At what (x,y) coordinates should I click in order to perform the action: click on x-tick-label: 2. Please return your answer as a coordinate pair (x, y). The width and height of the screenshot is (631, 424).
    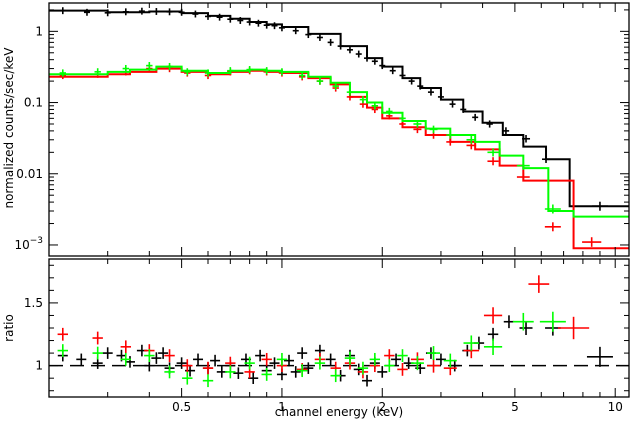
    Looking at the image, I should click on (382, 407).